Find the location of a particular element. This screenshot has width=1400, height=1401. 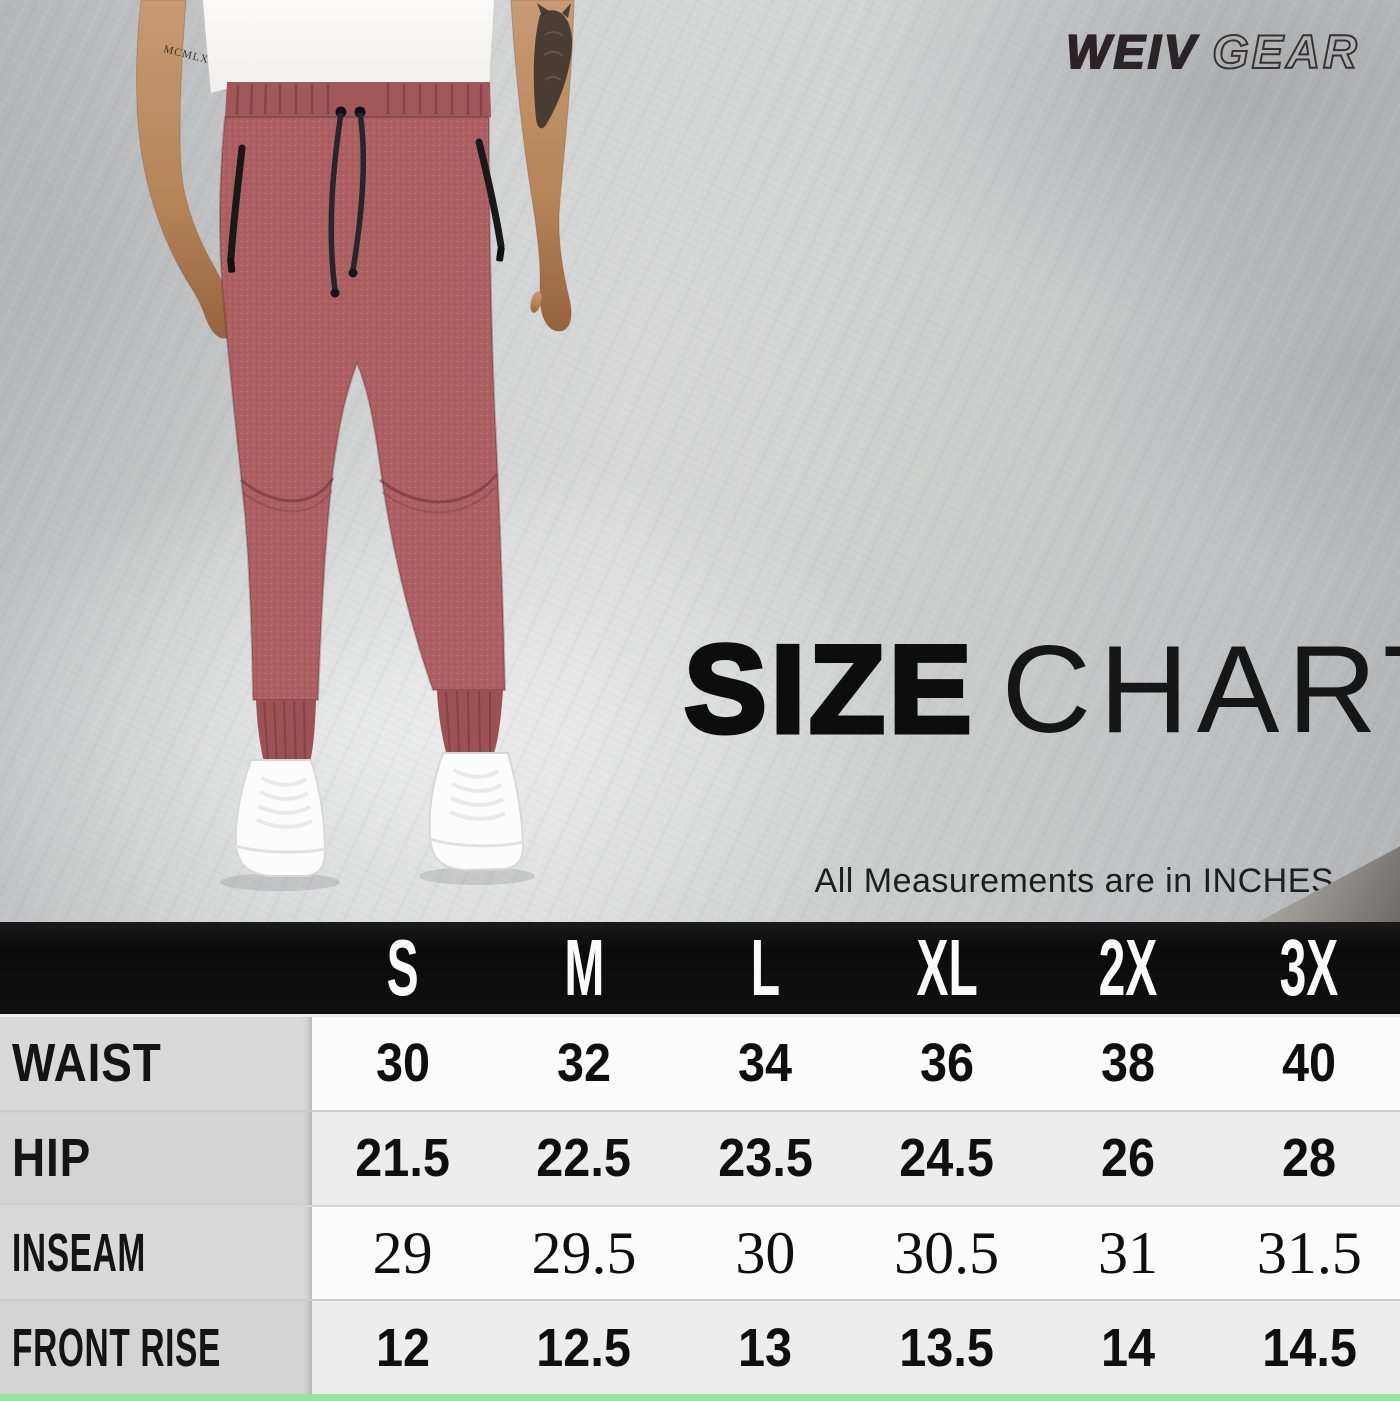

cell-hip-3x: 28 is located at coordinates (1309, 1158).